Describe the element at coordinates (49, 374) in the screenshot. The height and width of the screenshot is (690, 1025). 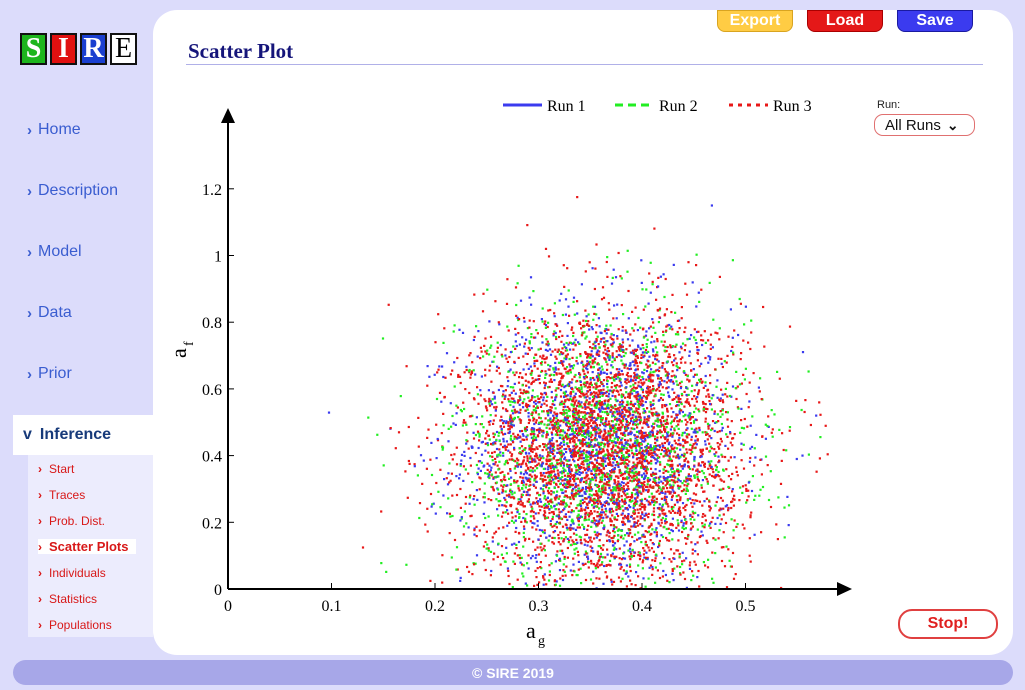
I see `nav-item-prior: › Prior` at that location.